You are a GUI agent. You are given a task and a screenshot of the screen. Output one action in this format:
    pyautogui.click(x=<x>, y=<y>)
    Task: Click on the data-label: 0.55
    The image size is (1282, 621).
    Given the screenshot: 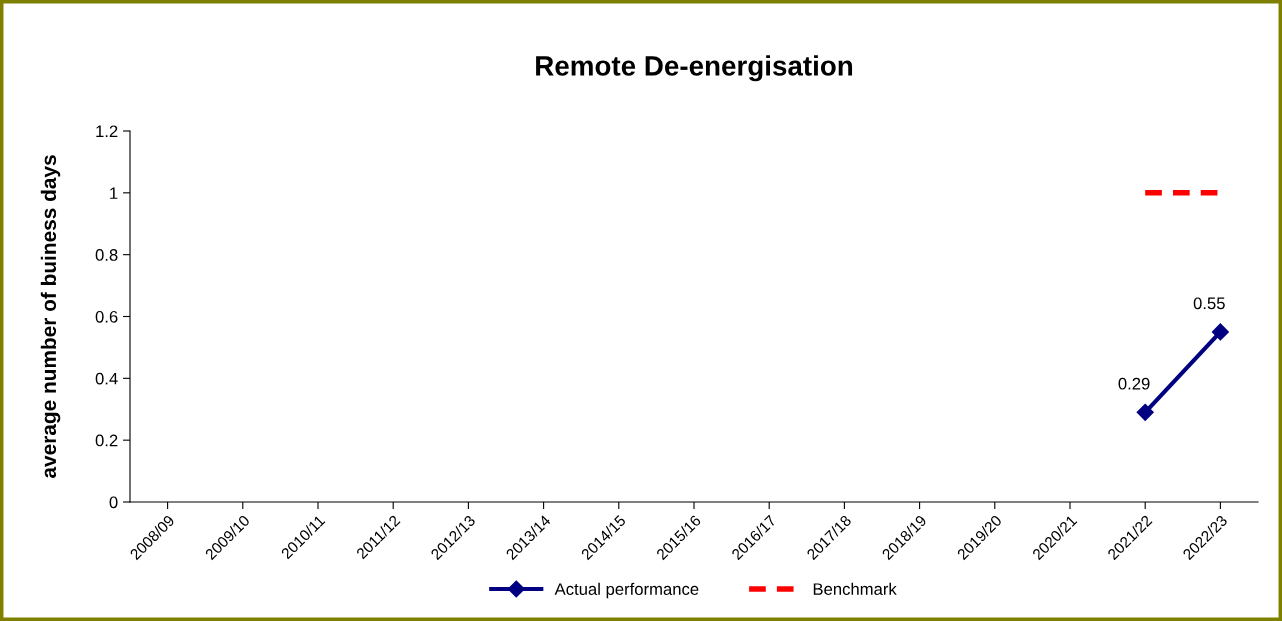 What is the action you would take?
    pyautogui.click(x=1209, y=303)
    